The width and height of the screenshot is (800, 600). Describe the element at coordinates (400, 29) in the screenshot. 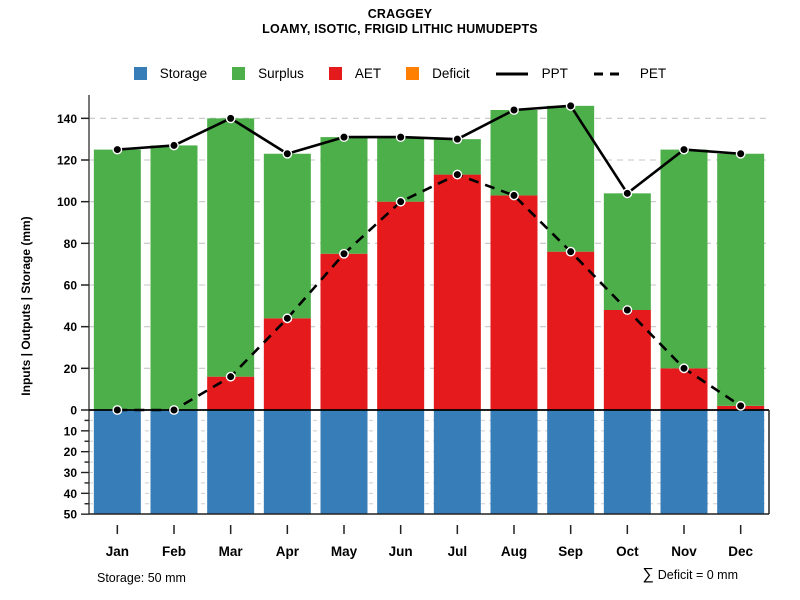

I see `page-subtitle: LOAMY, ISOTIC, FRIGID LITHIC HUMUDEPTS` at that location.